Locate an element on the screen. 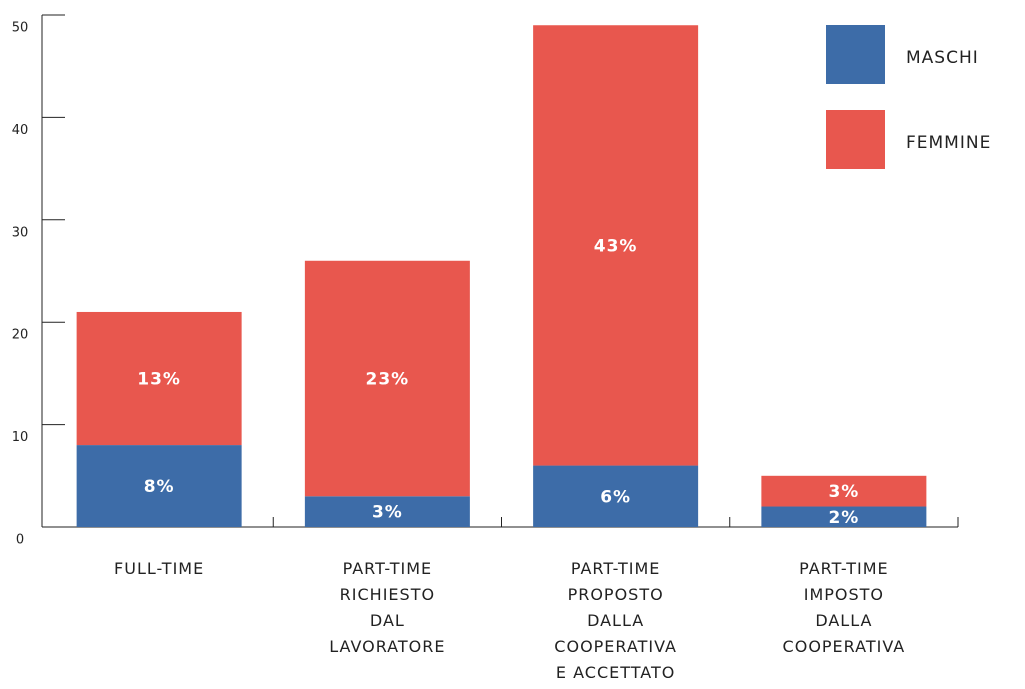 Image resolution: width=1025 pixels, height=689 pixels. y-tick-label: 20 is located at coordinates (20, 335).